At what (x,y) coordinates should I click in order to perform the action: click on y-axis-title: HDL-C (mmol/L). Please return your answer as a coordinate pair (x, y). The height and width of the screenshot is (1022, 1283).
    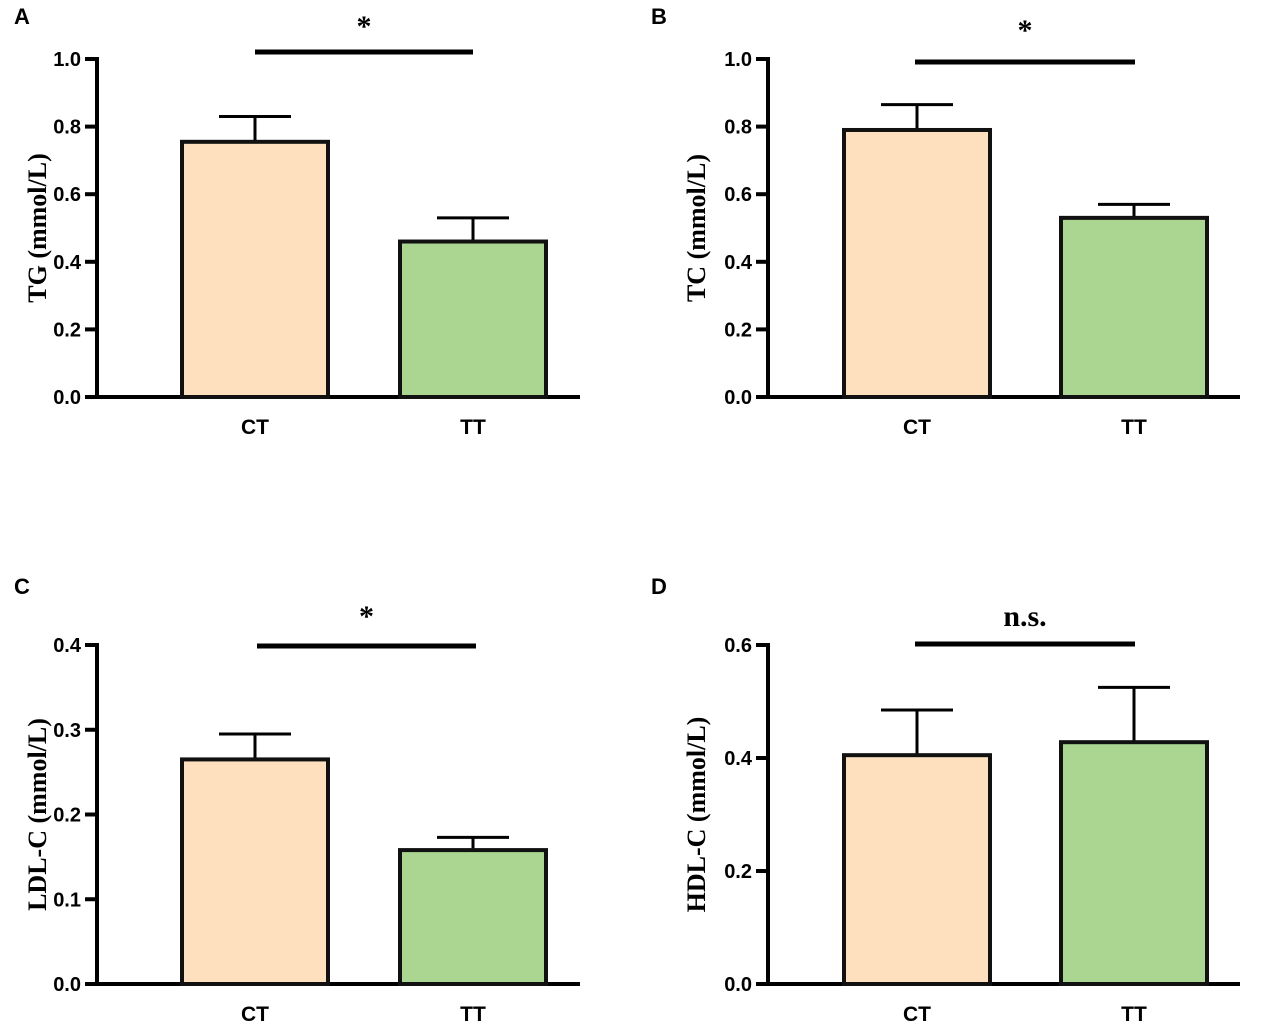
    Looking at the image, I should click on (696, 815).